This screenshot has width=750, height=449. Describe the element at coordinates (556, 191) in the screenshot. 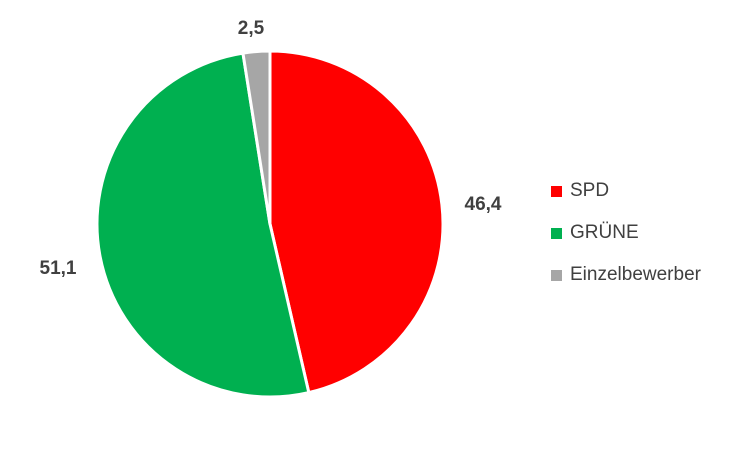

I see `legend-swatch-spd` at that location.